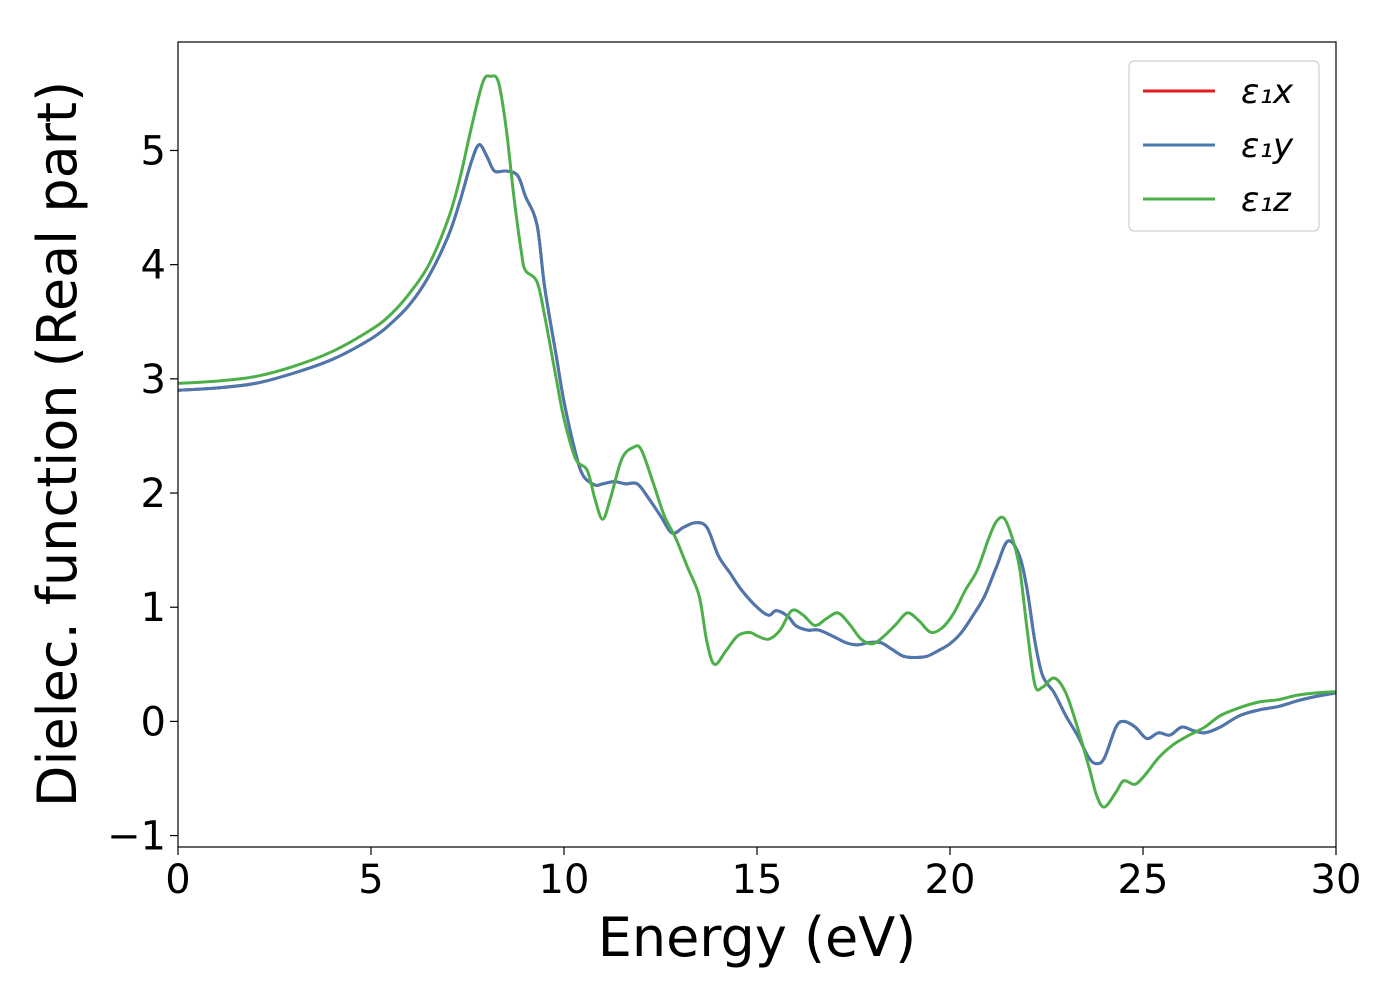  What do you see at coordinates (1267, 146) in the screenshot?
I see `legend-label-2: ε₁y` at bounding box center [1267, 146].